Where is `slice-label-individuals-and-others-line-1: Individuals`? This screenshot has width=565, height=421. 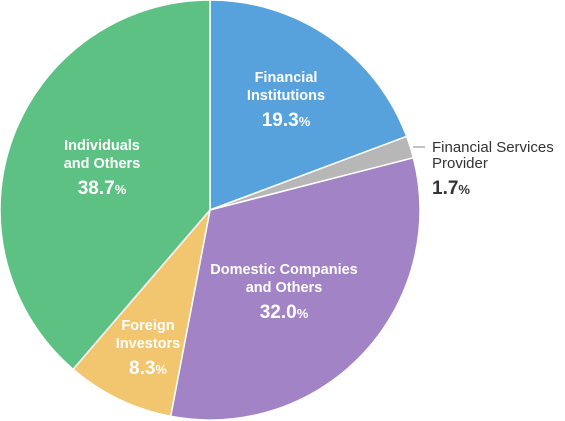
slice-label-individuals-and-others-line-1: Individuals is located at coordinates (102, 146).